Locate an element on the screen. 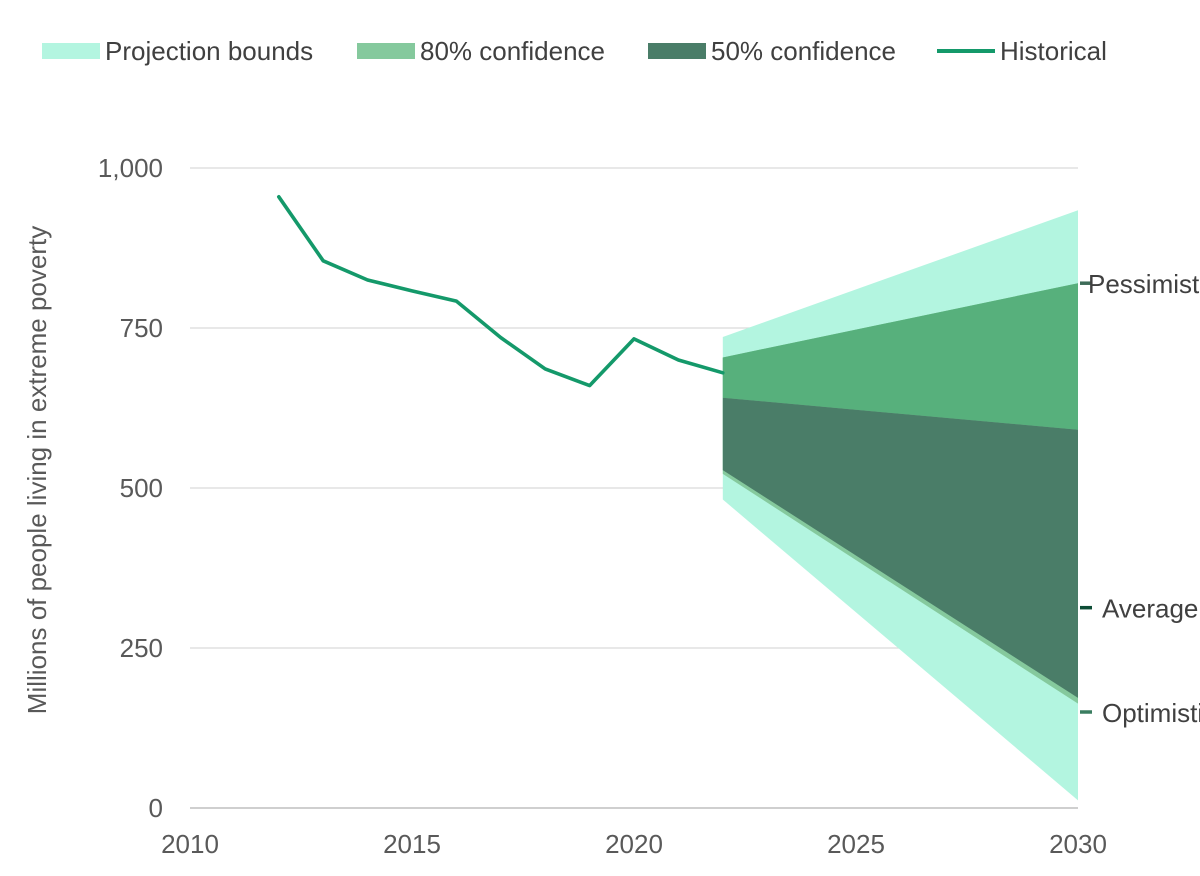 This screenshot has height=876, width=1200. legend-swatch-80-confidence is located at coordinates (386, 51).